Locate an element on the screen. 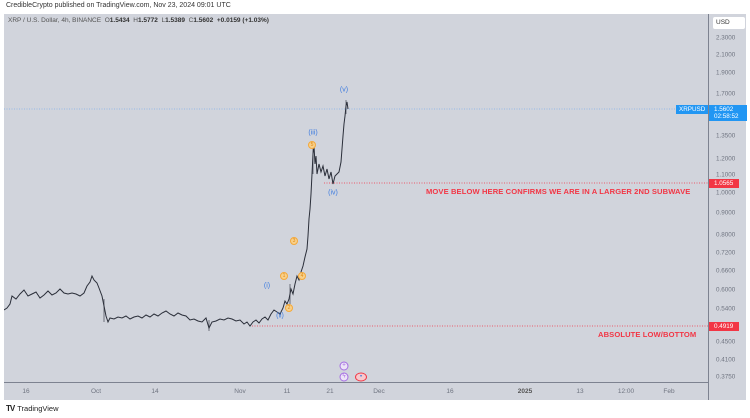  x-tick-year: 2025 is located at coordinates (525, 391).